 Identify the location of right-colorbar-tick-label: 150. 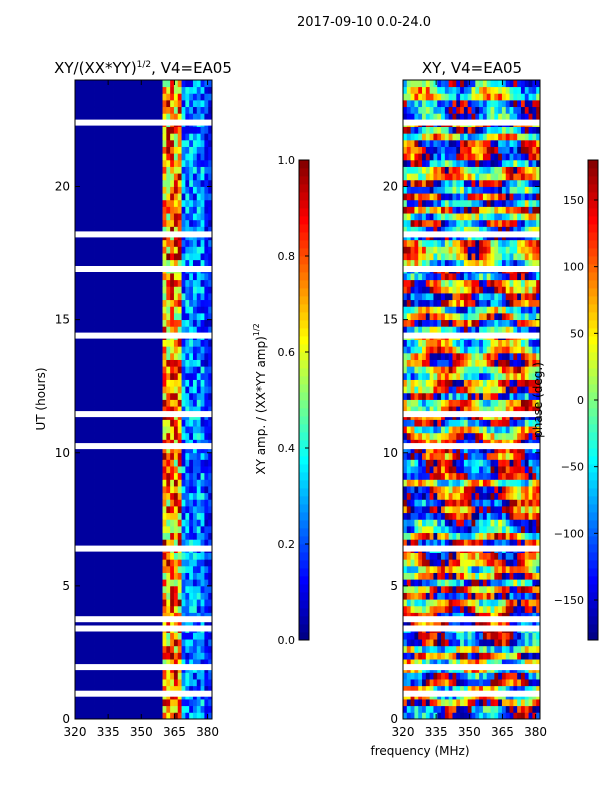
(573, 200).